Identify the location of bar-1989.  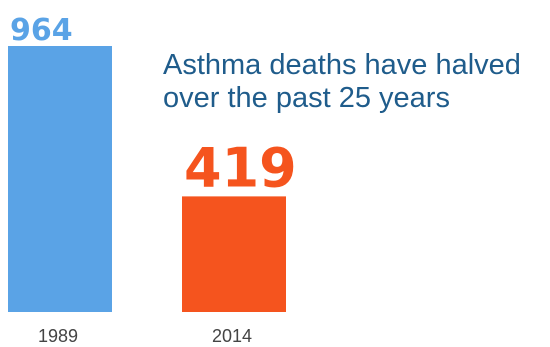
(60, 179).